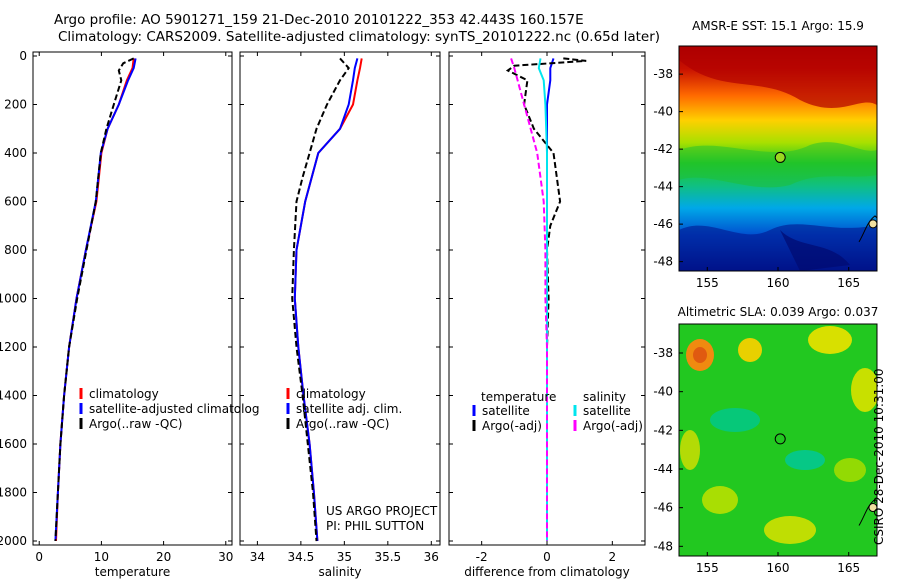 The width and height of the screenshot is (900, 580). Describe the element at coordinates (13, 493) in the screenshot. I see `y-tick-label: 1800` at that location.